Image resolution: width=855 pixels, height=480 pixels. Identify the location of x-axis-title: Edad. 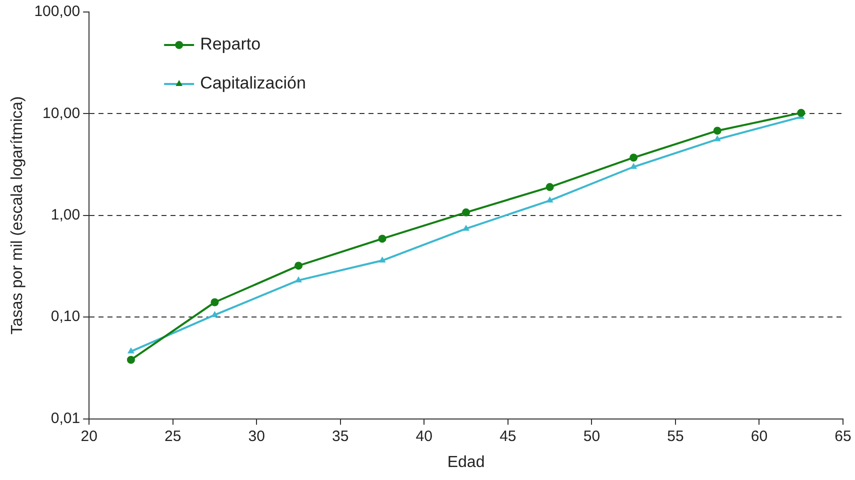
(466, 462).